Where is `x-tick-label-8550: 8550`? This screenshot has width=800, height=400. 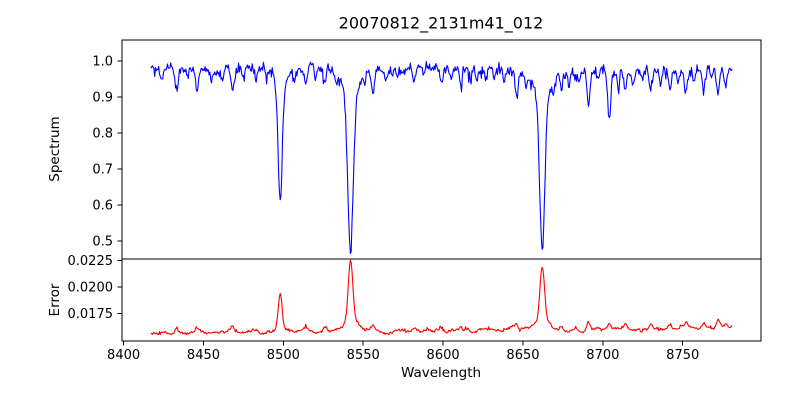 x-tick-label-8550: 8550 is located at coordinates (363, 355).